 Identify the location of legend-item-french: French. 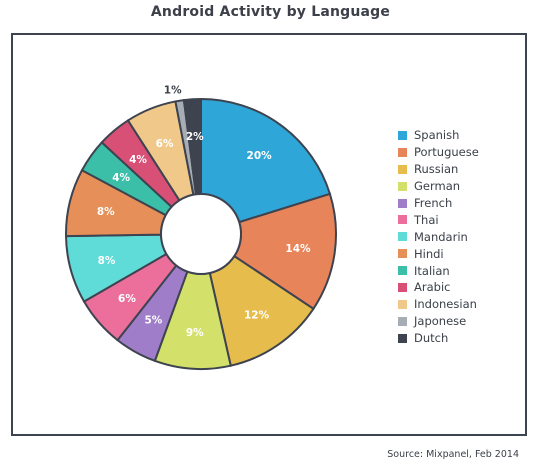
(438, 203).